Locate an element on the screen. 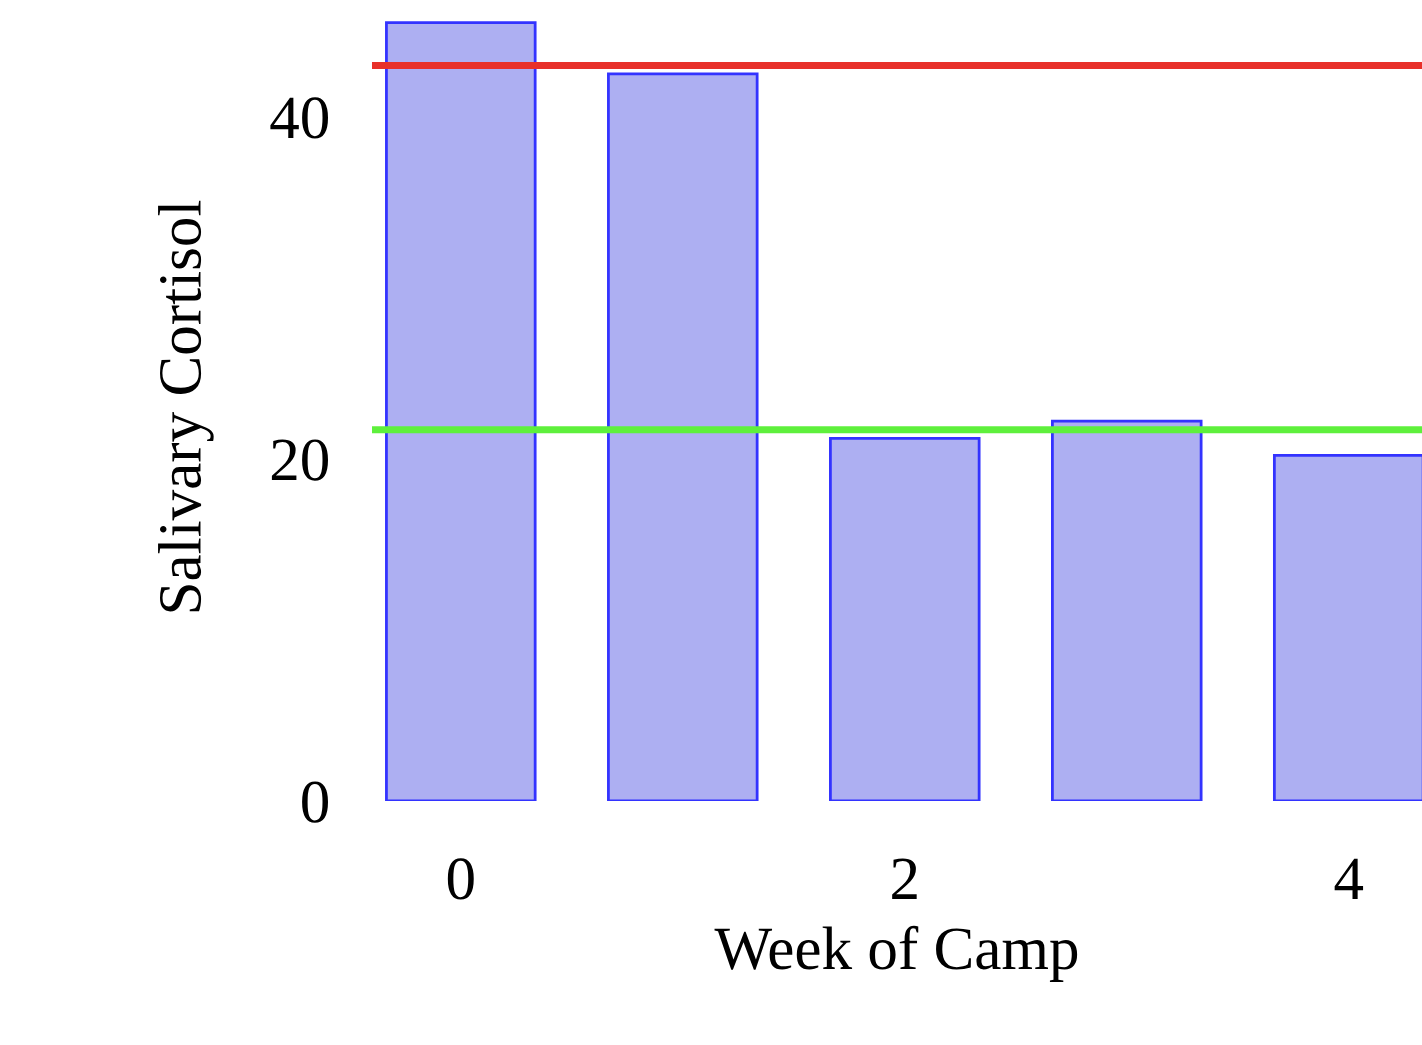 Image resolution: width=1422 pixels, height=1045 pixels. y-tick-label: 40 is located at coordinates (299, 118).